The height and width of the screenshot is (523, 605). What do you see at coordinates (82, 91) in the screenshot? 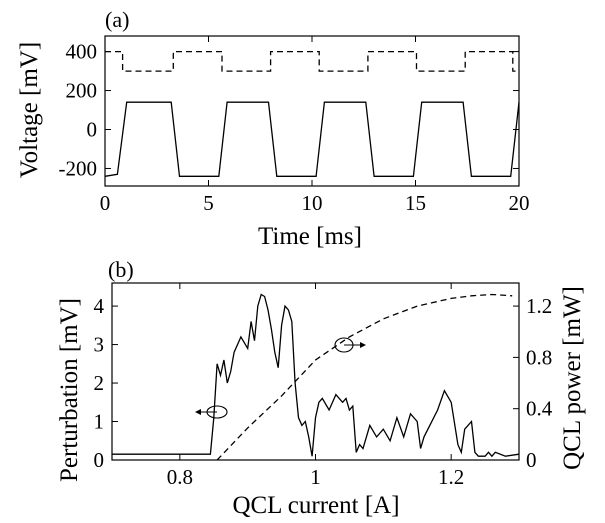
I see `panel-a-y-tick-label: 200` at bounding box center [82, 91].